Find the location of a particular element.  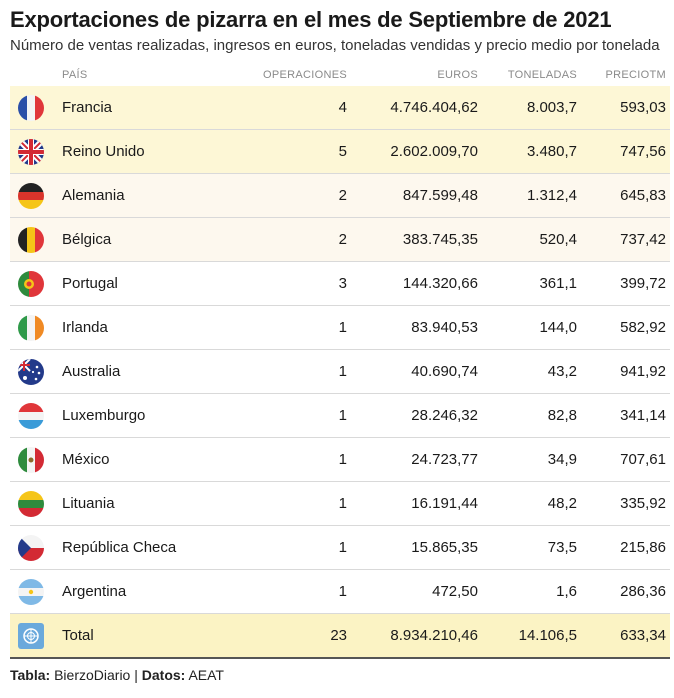

cell-pais: República Checa is located at coordinates (137, 547).